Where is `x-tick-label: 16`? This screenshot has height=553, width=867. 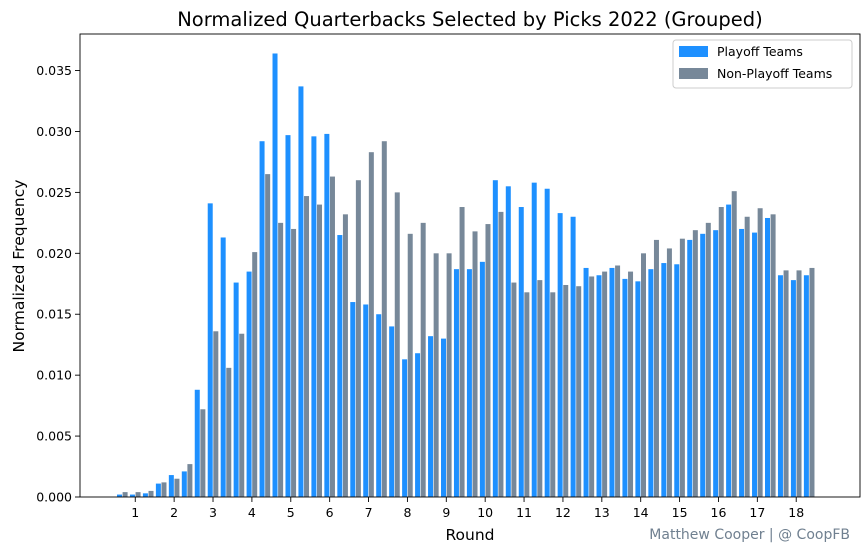
x-tick-label: 16 is located at coordinates (719, 512).